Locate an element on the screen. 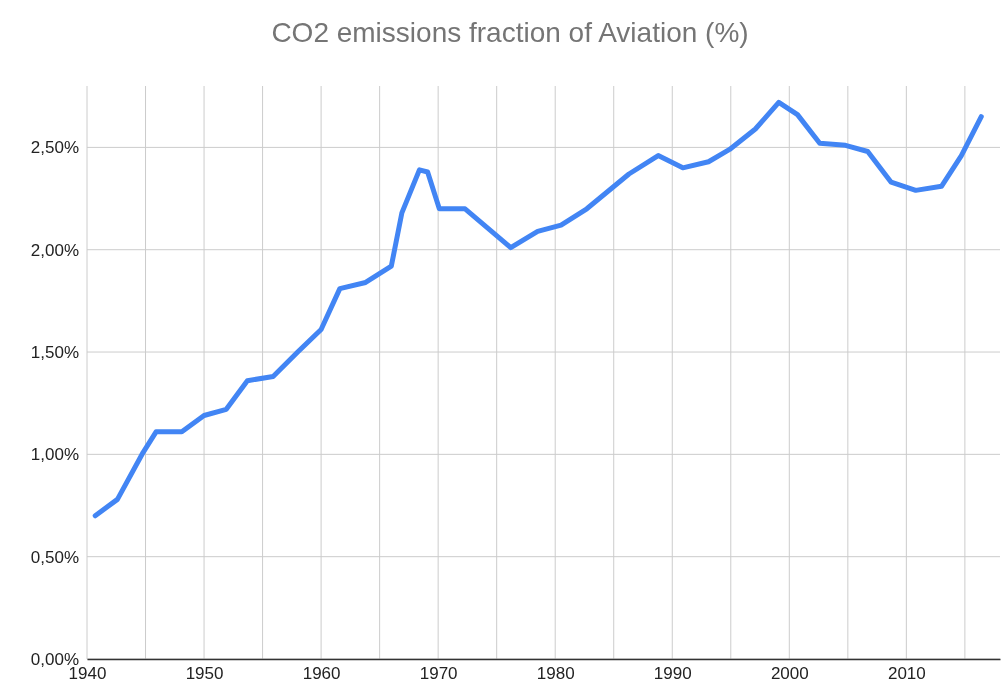 The height and width of the screenshot is (692, 1001). y-tick-label: 0,50% is located at coordinates (54, 557).